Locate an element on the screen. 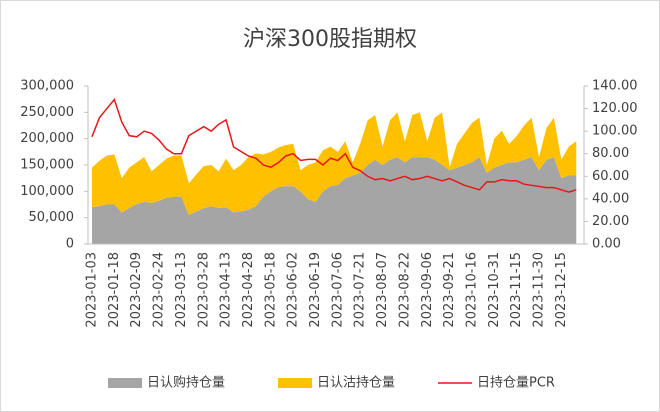 Image resolution: width=660 pixels, height=412 pixels. x-tick-label: 2023-07-06 is located at coordinates (337, 290).